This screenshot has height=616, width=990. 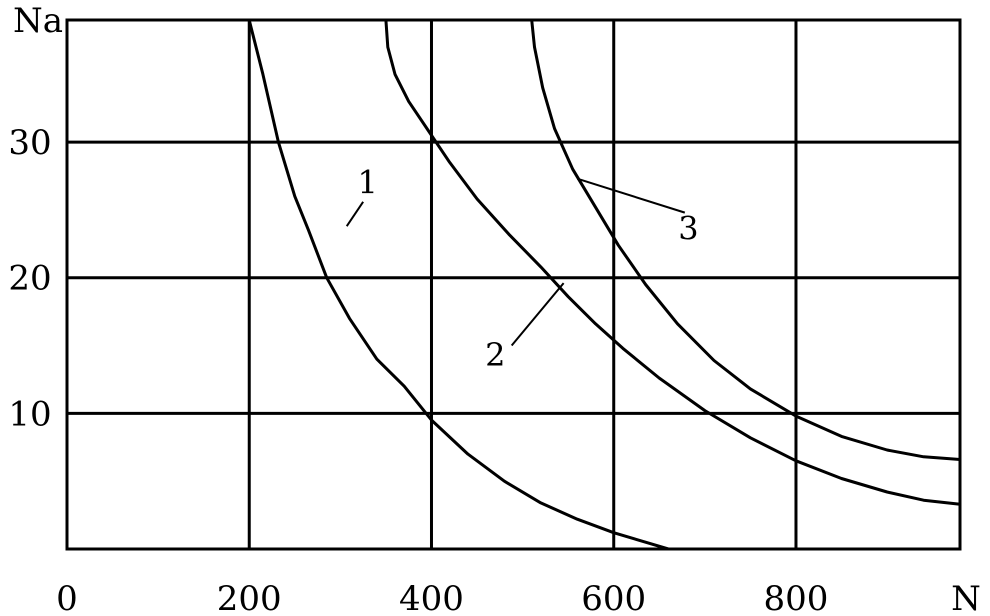 I want to click on x-tick-label: 200, so click(x=249, y=597).